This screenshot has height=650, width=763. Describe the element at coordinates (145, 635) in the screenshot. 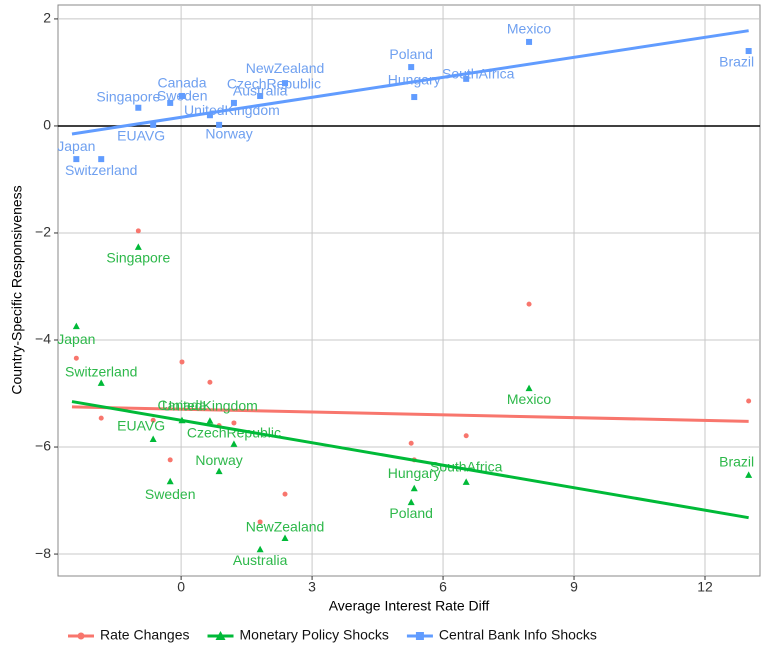

I see `legend-label: Rate Changes` at that location.